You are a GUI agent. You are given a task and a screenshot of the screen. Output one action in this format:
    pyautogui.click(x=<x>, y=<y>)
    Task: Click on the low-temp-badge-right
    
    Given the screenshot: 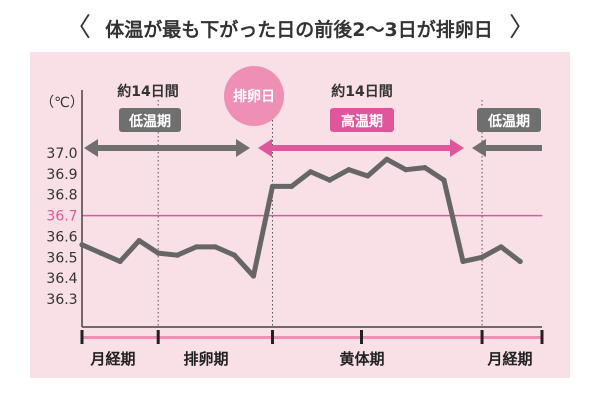 What is the action you would take?
    pyautogui.click(x=509, y=120)
    